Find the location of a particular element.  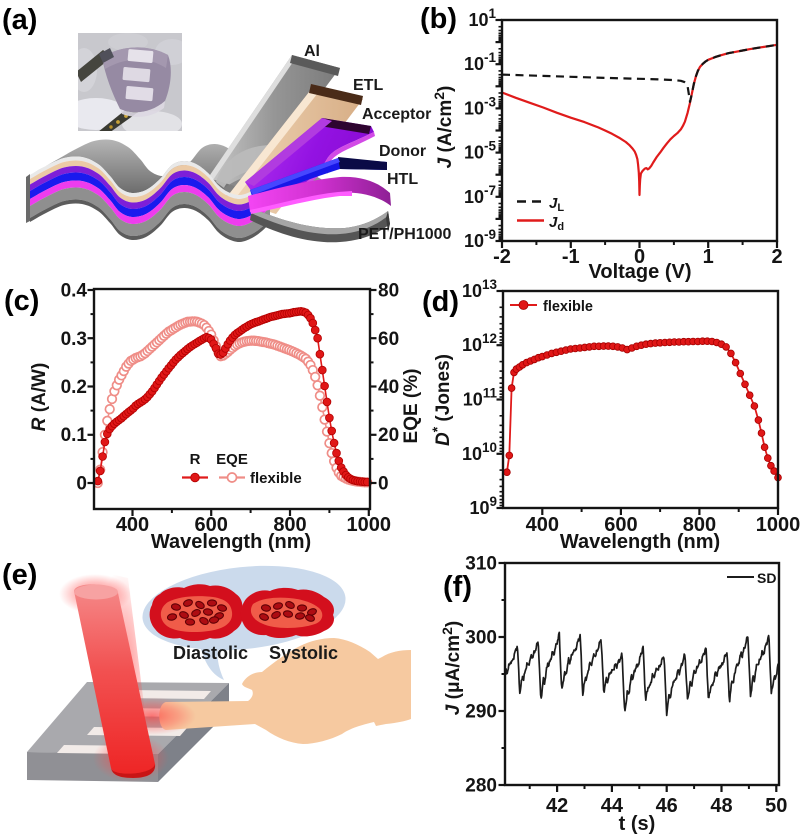

svg-text: 10¹⁰ is located at coordinates (479, 452).